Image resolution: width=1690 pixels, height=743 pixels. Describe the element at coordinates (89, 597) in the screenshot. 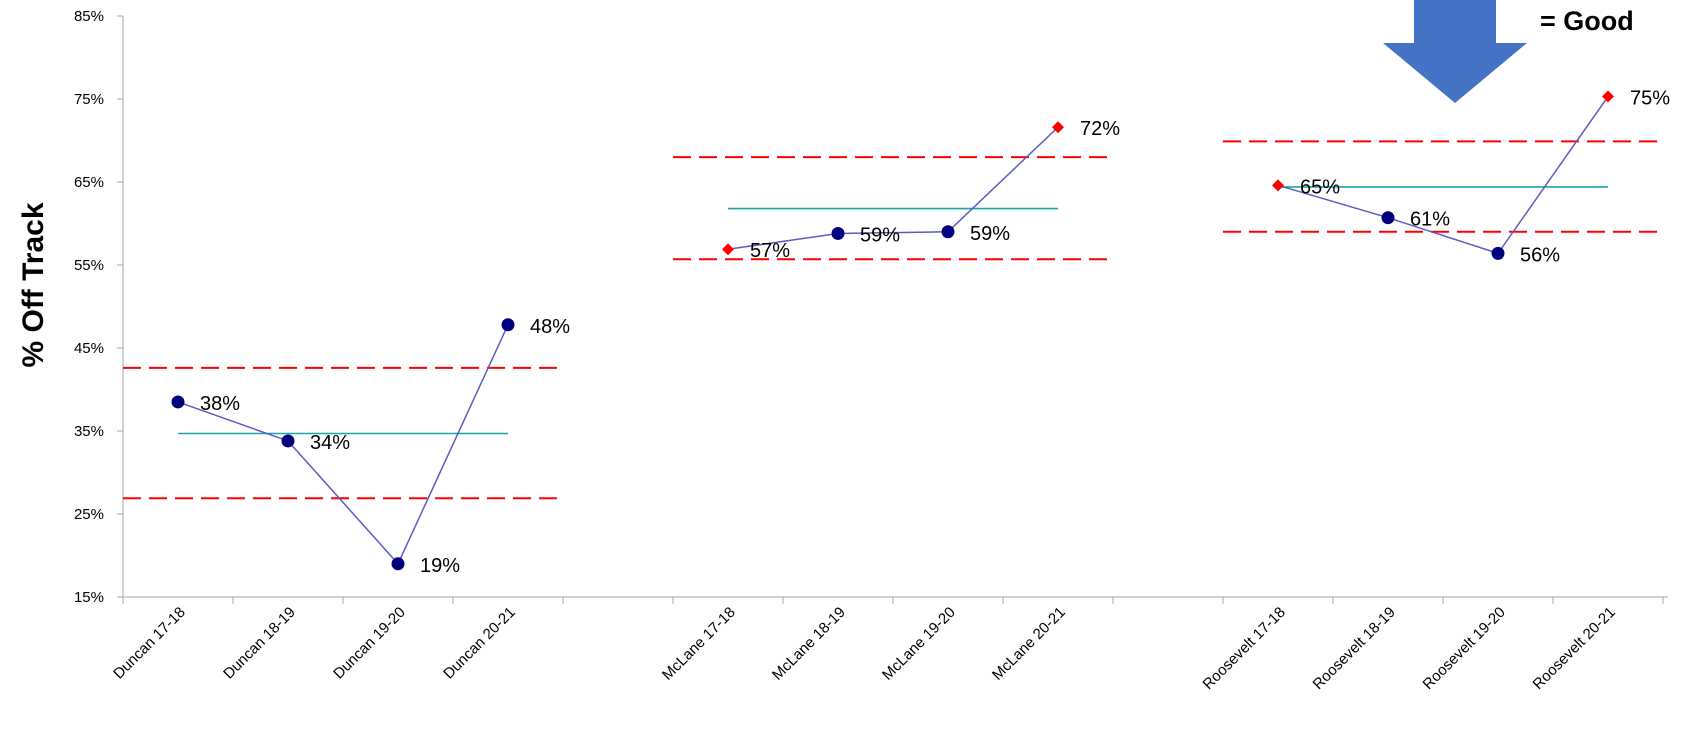

I see `y-tick-label: 15%` at that location.